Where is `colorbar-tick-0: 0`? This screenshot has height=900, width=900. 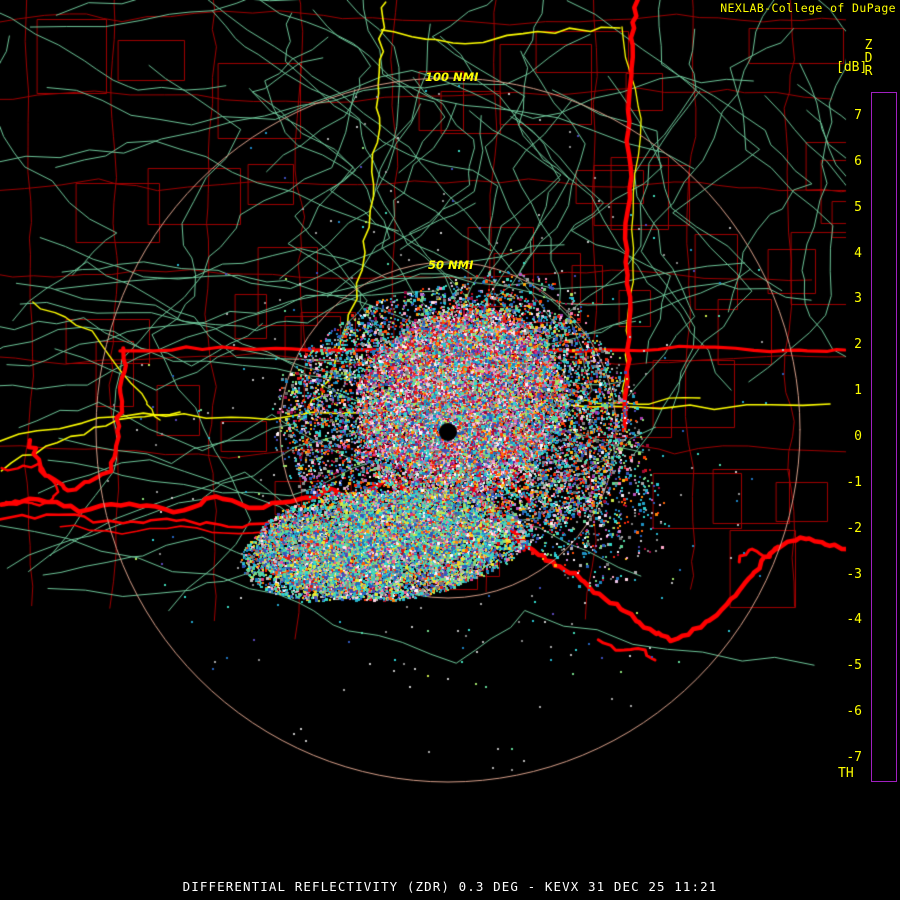 colorbar-tick-0: 0 is located at coordinates (858, 436).